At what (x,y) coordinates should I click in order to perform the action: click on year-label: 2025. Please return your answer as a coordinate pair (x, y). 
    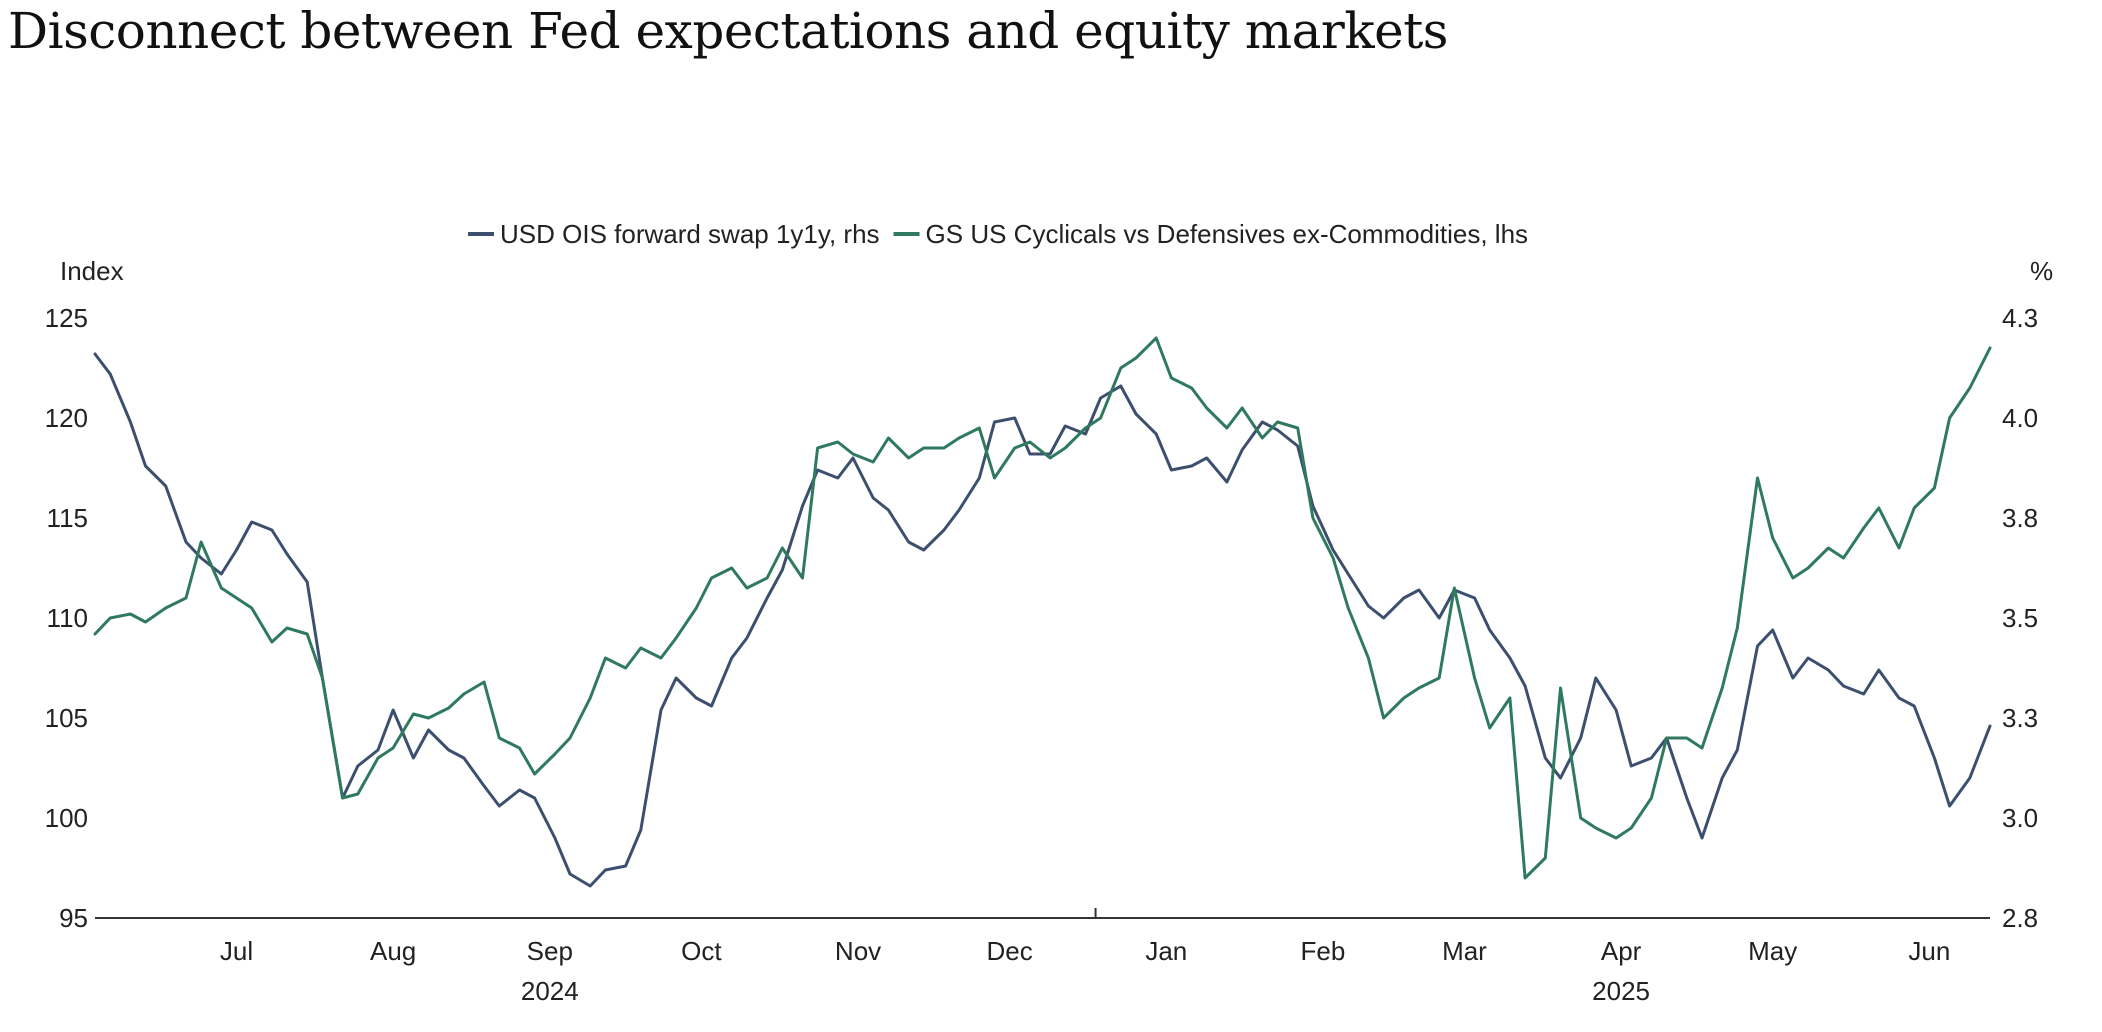
    Looking at the image, I should click on (1621, 991).